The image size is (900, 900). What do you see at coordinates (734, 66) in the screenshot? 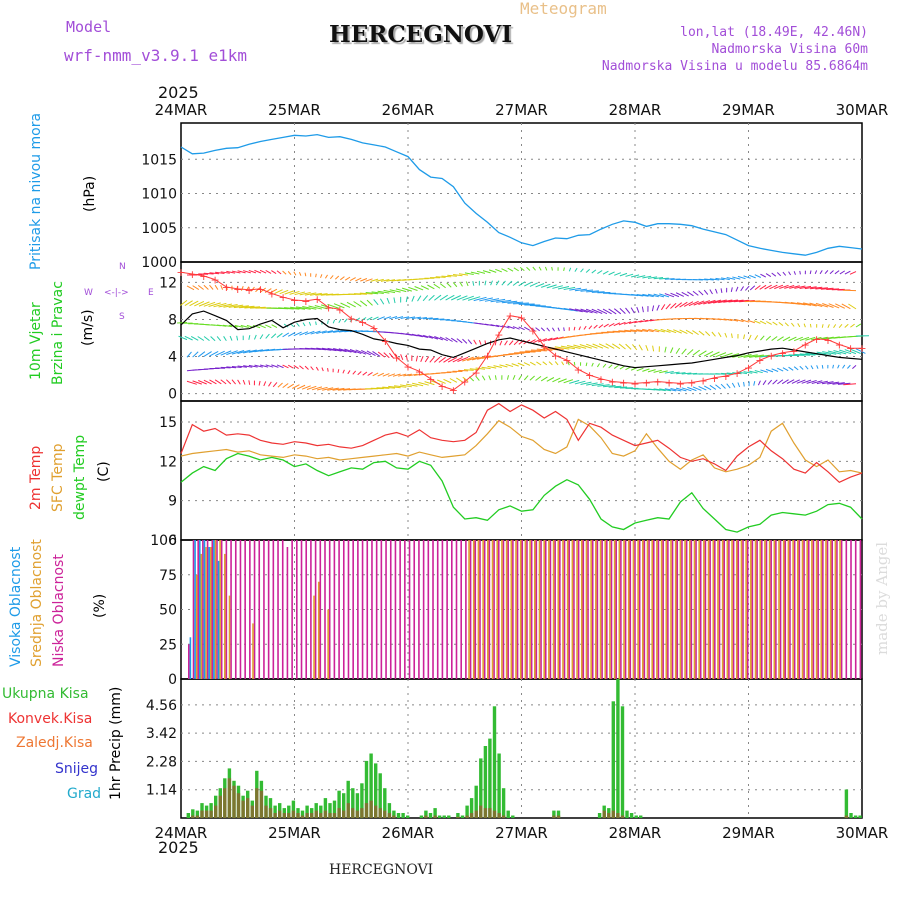
I see `model-elevation: Nadmorska Visina u modelu 85.6864m` at bounding box center [734, 66].